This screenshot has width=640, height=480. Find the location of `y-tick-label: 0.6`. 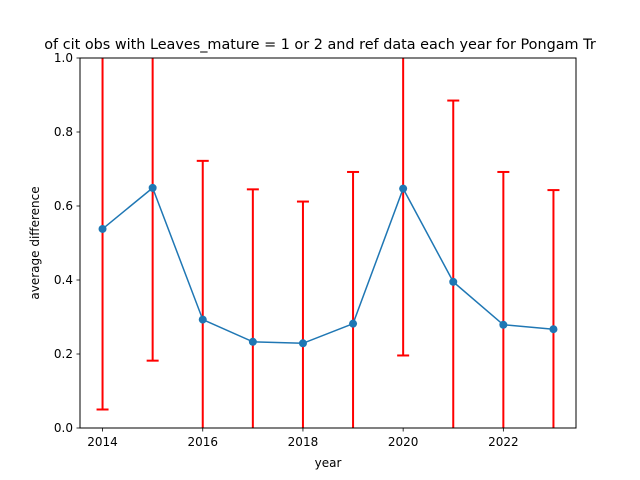

y-tick-label: 0.6 is located at coordinates (63, 206).